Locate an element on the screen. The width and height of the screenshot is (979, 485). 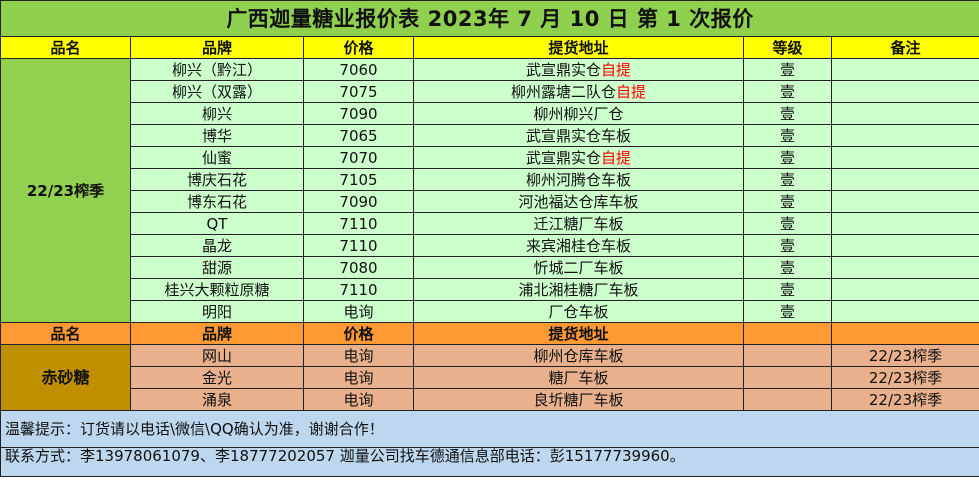
price-cell: 7070 is located at coordinates (358, 157).